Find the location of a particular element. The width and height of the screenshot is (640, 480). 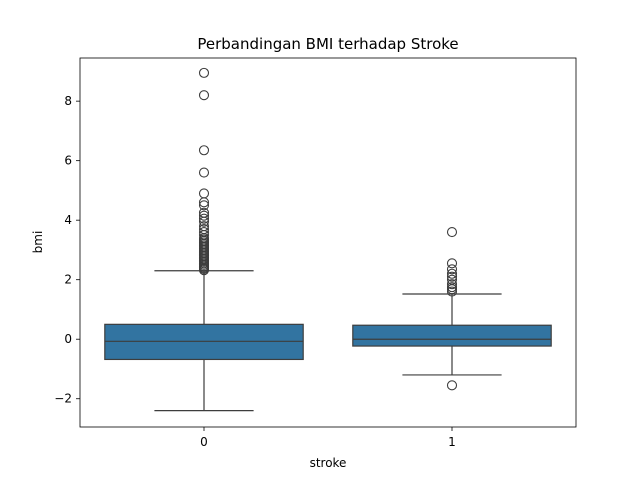

x-tick-label: 0 is located at coordinates (204, 442).